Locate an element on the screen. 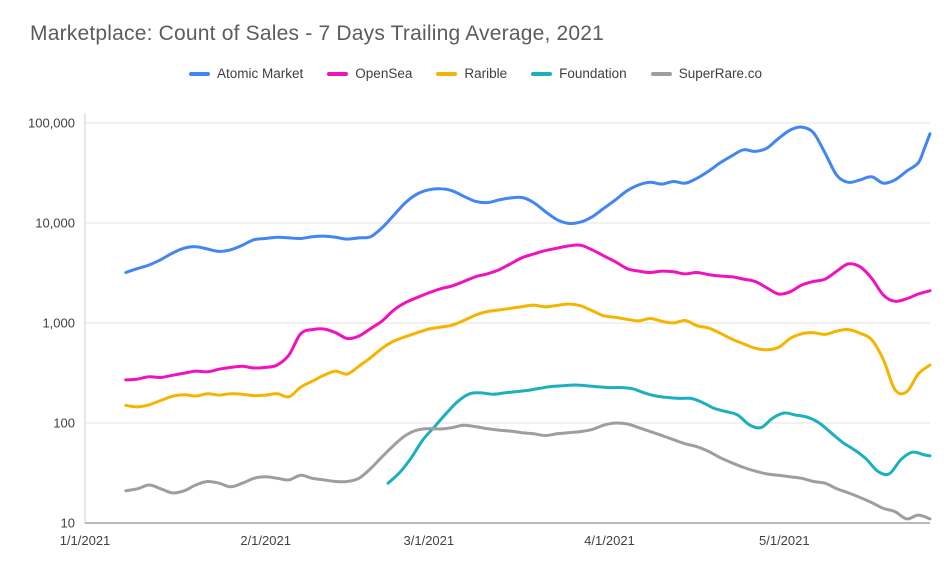 Image resolution: width=951 pixels, height=585 pixels. legend-swatch-rarible is located at coordinates (447, 73).